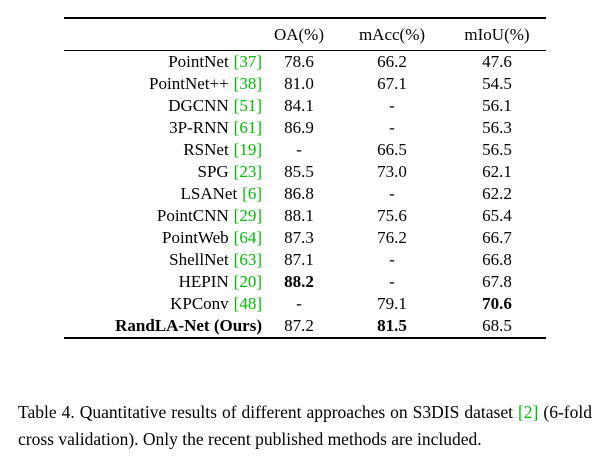  What do you see at coordinates (497, 149) in the screenshot?
I see `miou-value: 56.5` at bounding box center [497, 149].